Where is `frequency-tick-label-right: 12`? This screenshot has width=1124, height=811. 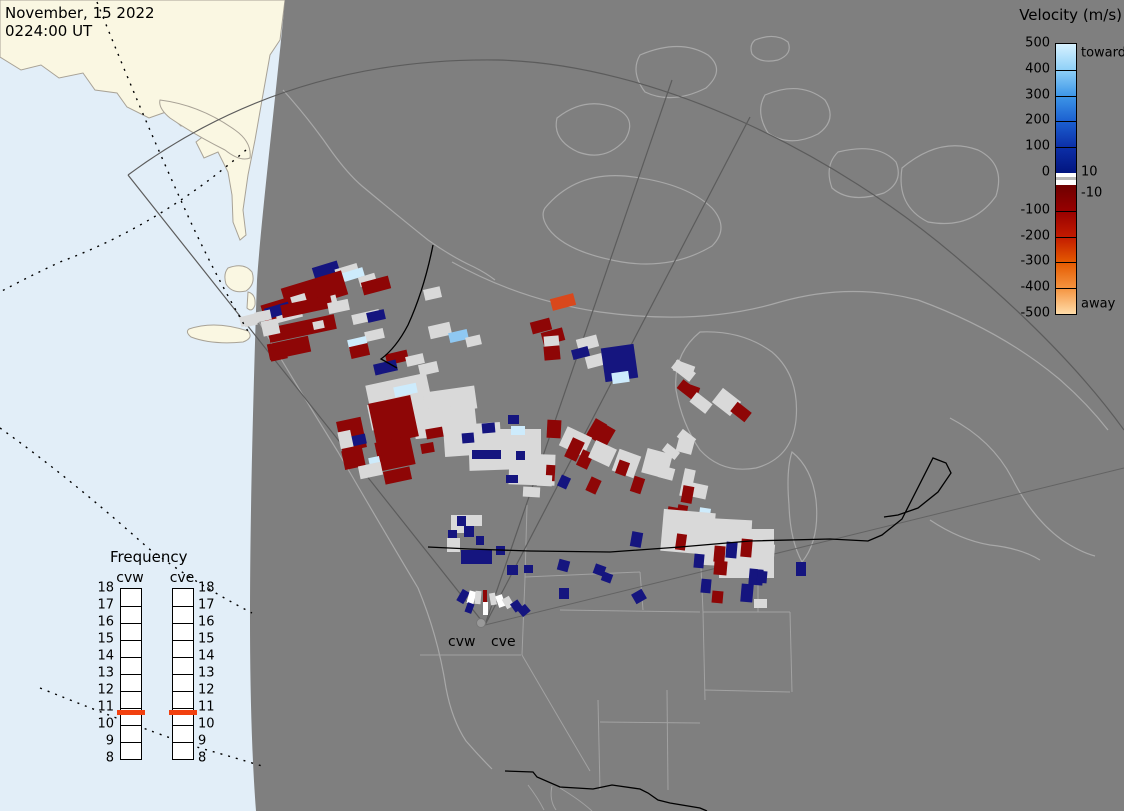
frequency-tick-label-right: 12 is located at coordinates (206, 690).